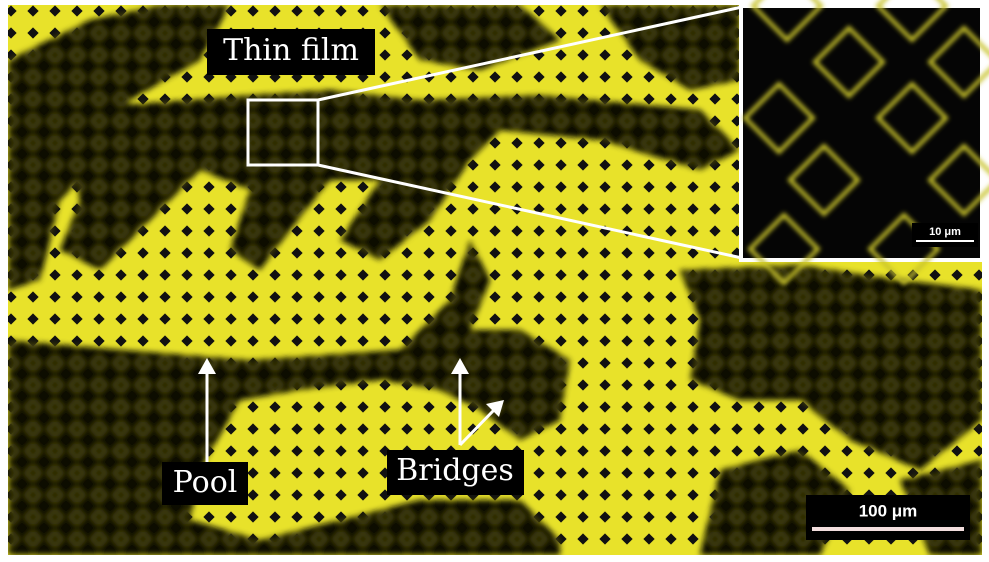 Image resolution: width=989 pixels, height=562 pixels. What do you see at coordinates (888, 510) in the screenshot?
I see `scale-label: 100 μm` at bounding box center [888, 510].